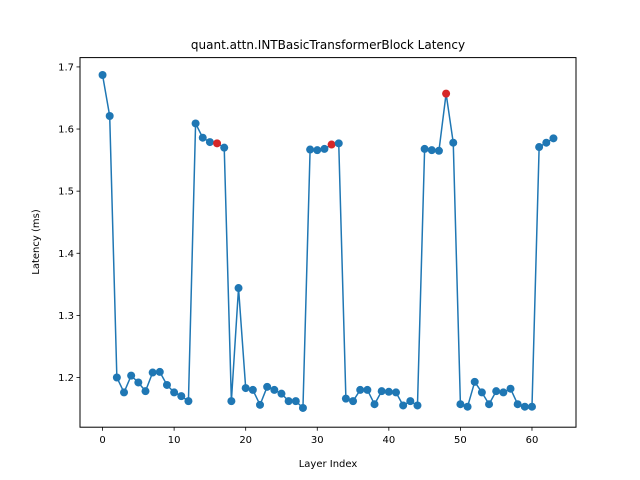 Image resolution: width=640 pixels, height=480 pixels. Describe the element at coordinates (69, 223) in the screenshot. I see `y-axis: 1.2 1.3 1.4 1.5 1.6 1.7` at that location.